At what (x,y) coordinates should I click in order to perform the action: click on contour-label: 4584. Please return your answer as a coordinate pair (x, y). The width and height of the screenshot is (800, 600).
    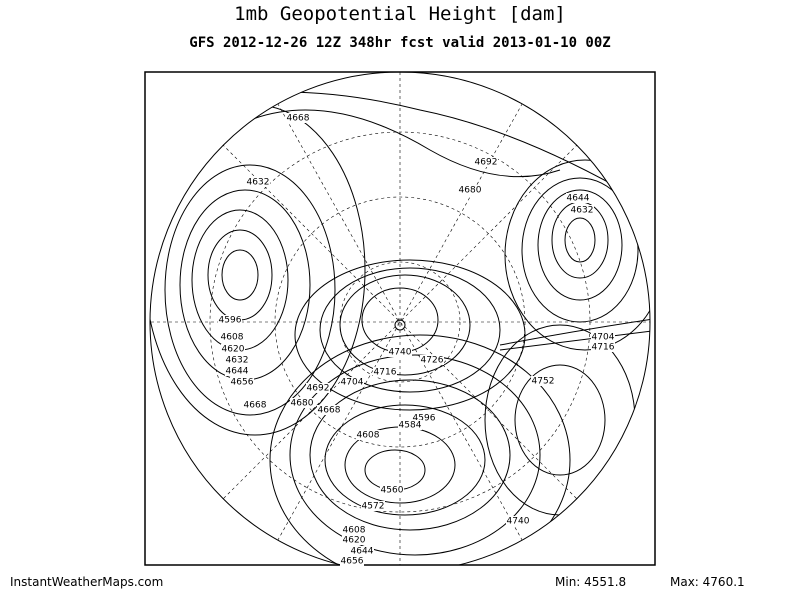
    Looking at the image, I should click on (410, 426).